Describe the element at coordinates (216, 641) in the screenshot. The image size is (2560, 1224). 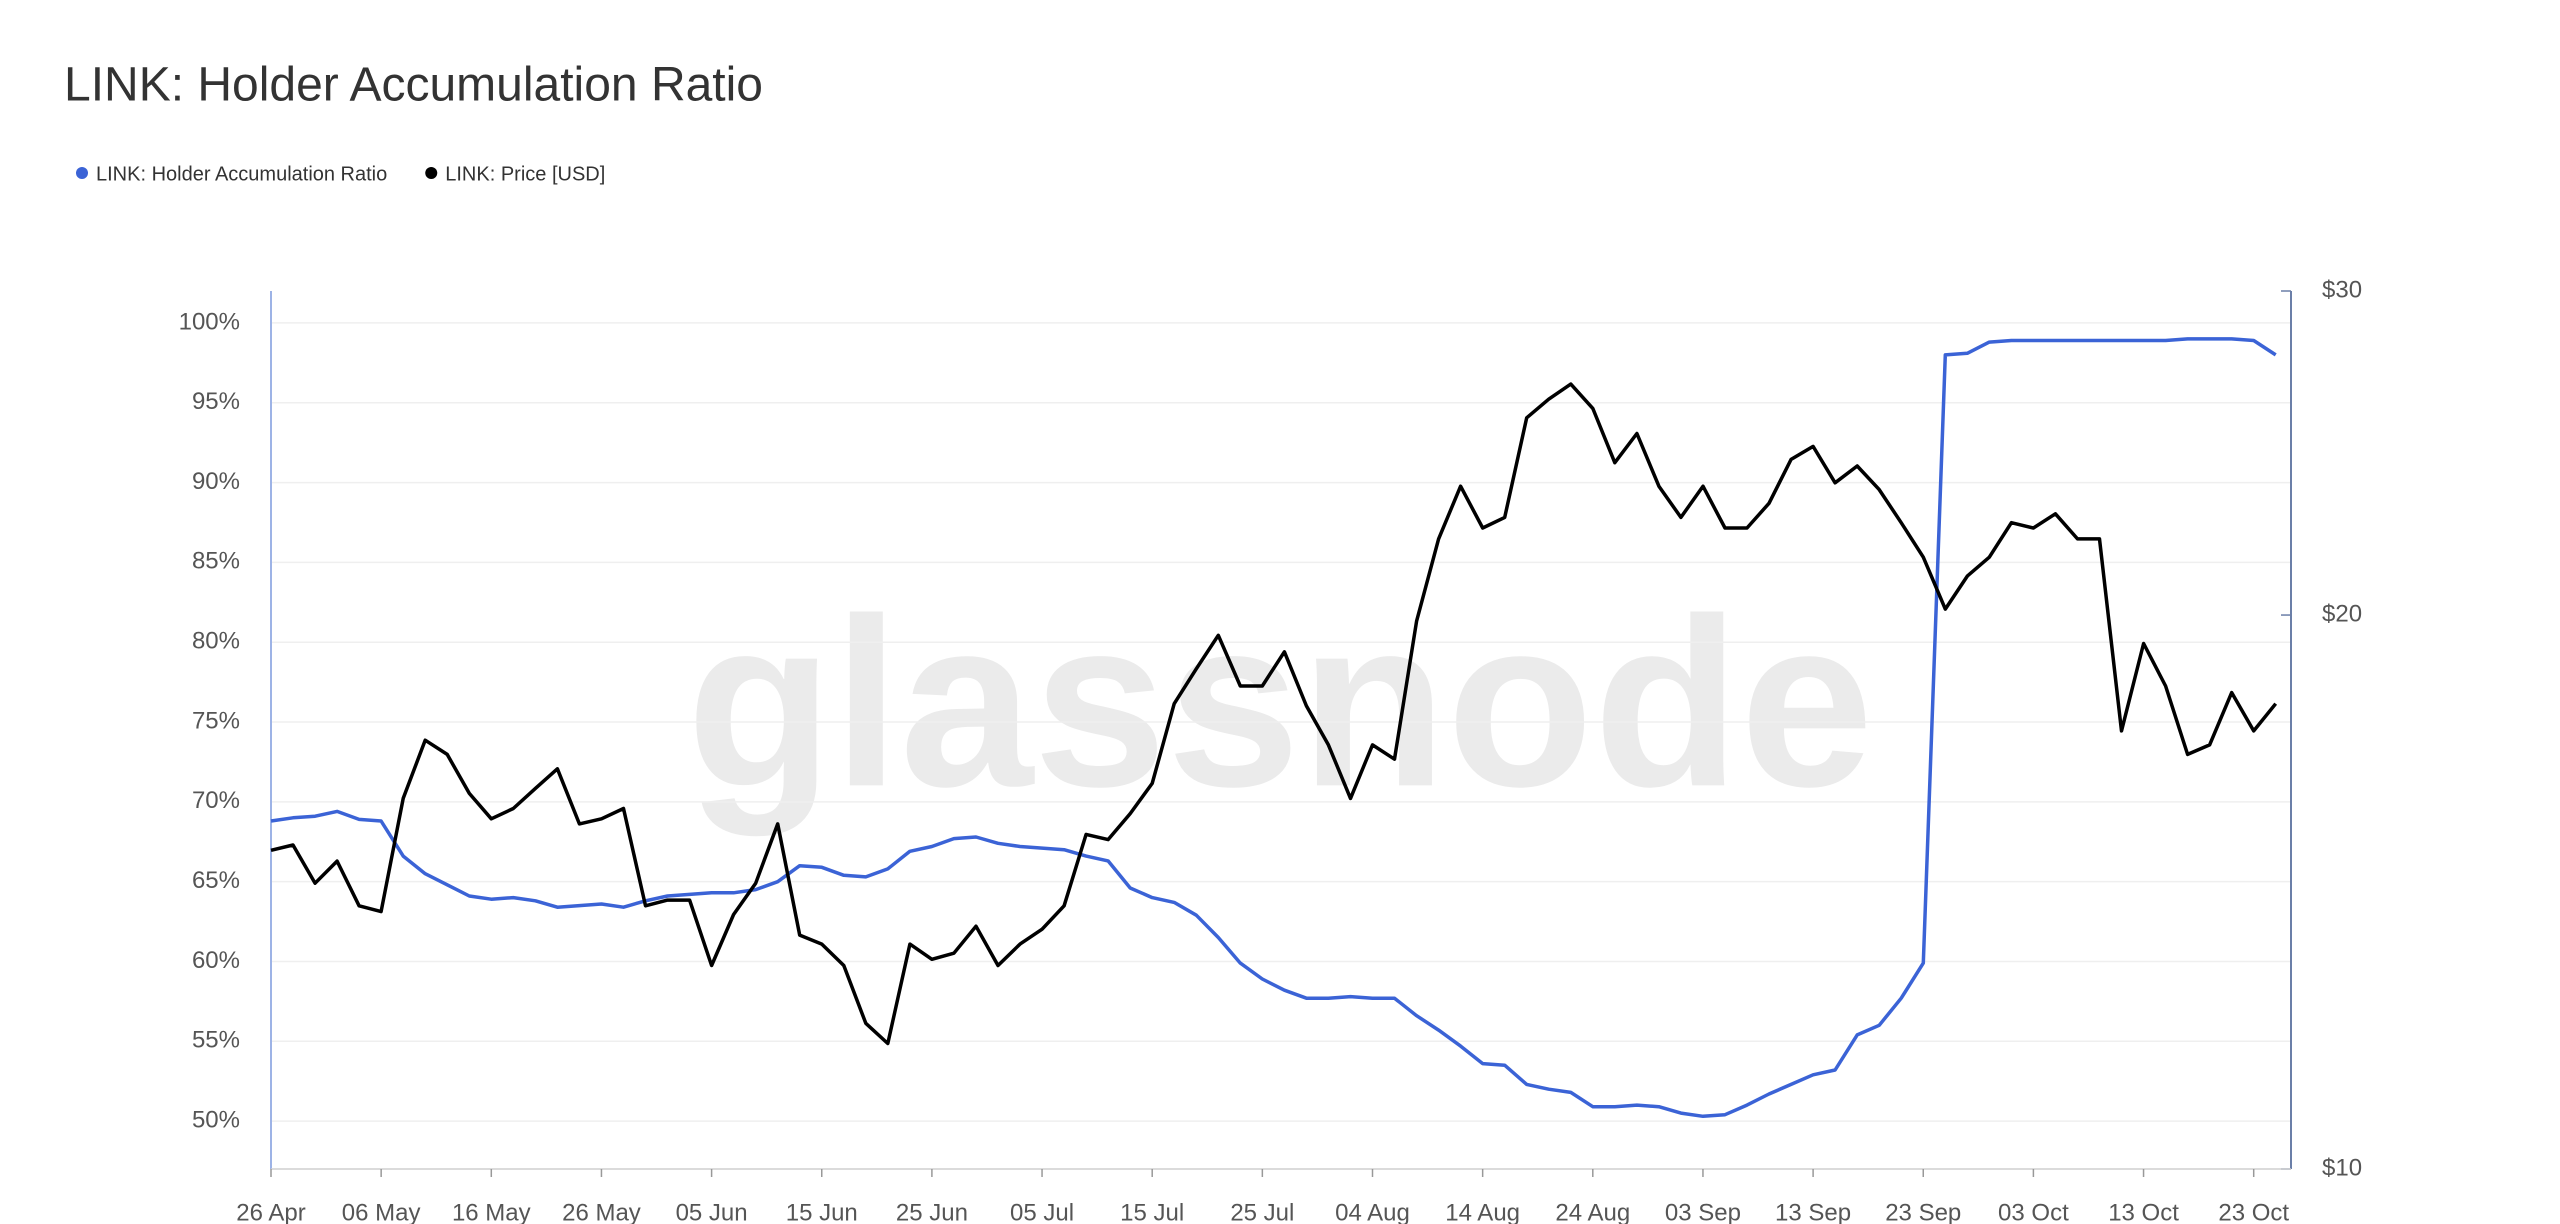
I see `y-tick-label: 80%` at that location.